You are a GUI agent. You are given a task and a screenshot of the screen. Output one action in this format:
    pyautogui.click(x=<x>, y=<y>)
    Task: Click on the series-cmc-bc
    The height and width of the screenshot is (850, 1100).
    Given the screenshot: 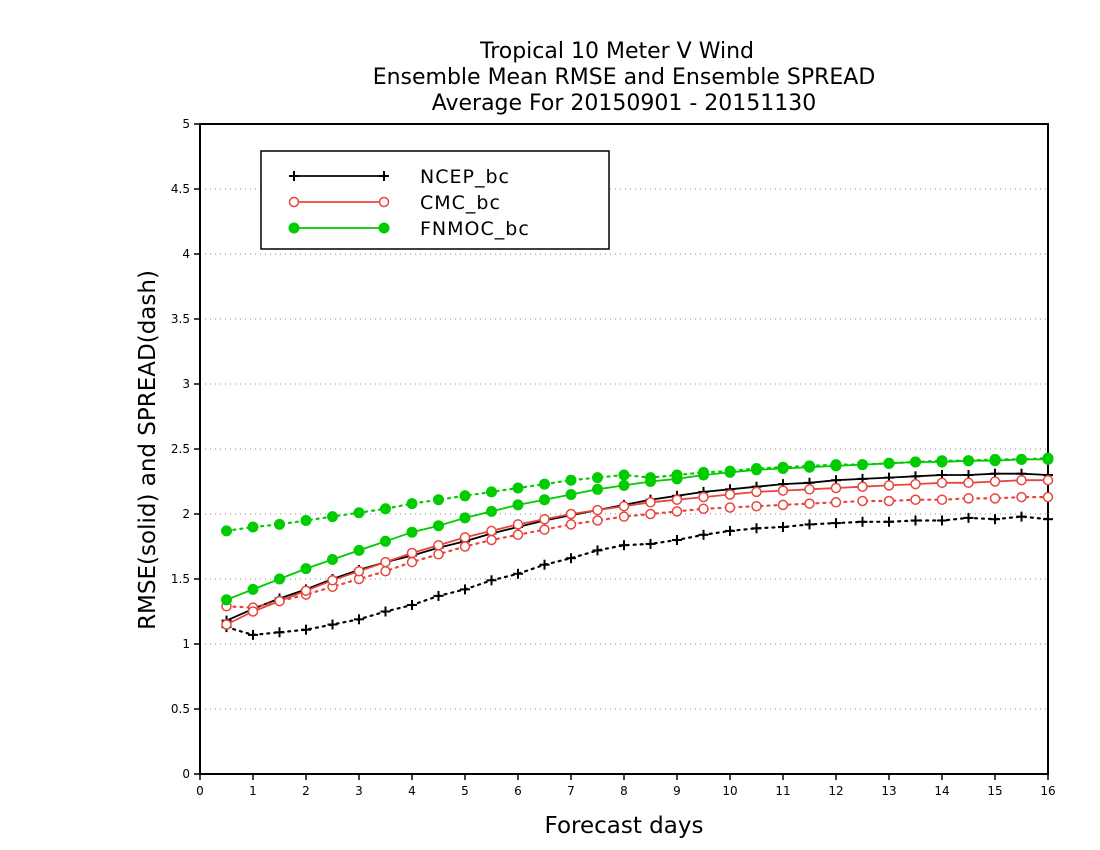 What is the action you would take?
    pyautogui.click(x=637, y=552)
    